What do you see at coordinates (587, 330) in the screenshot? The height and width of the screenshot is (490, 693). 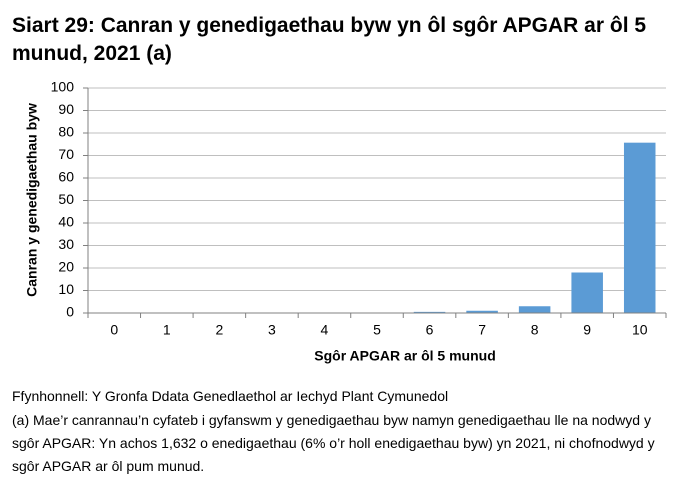 I see `x-tick-label: 9` at bounding box center [587, 330].